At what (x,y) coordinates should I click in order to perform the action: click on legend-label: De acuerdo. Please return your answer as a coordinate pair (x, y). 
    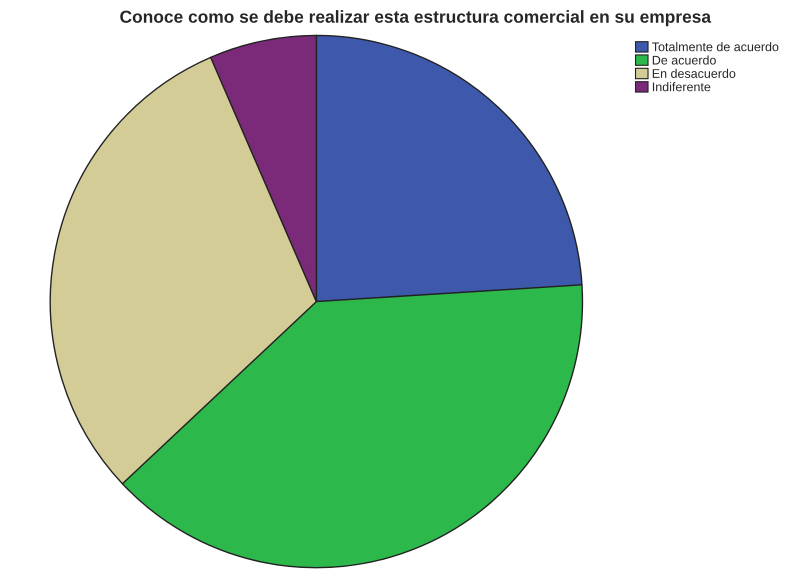
    Looking at the image, I should click on (684, 60).